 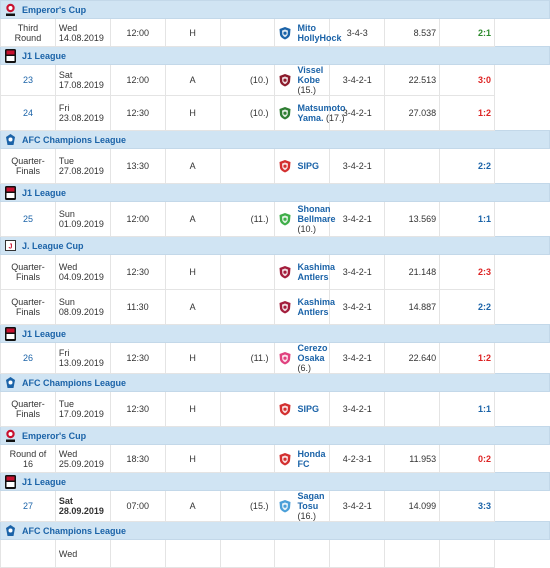 What do you see at coordinates (285, 166) in the screenshot?
I see `crest-sipg-icon` at bounding box center [285, 166].